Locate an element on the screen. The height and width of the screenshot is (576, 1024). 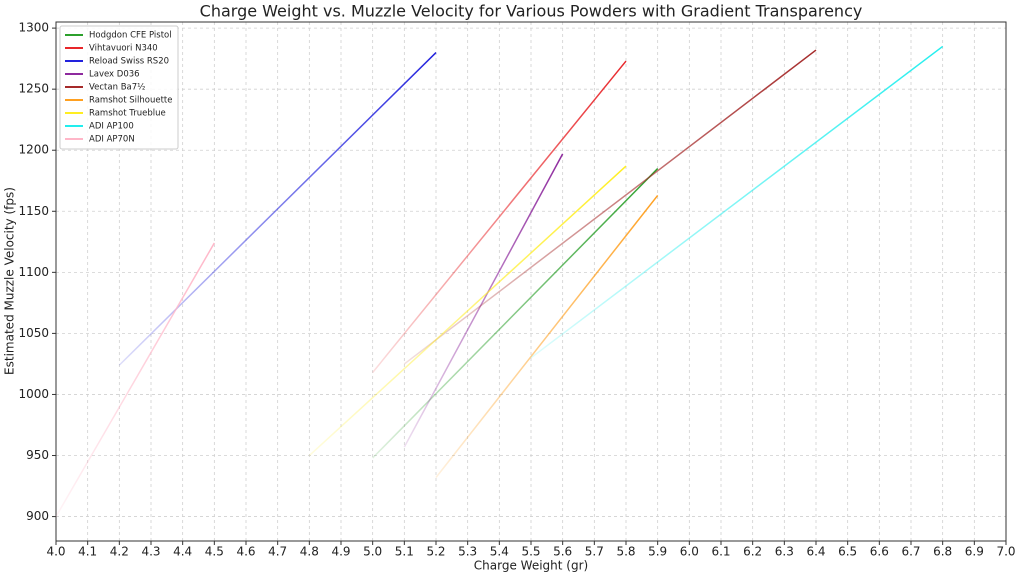
legend-box is located at coordinates (119, 87).